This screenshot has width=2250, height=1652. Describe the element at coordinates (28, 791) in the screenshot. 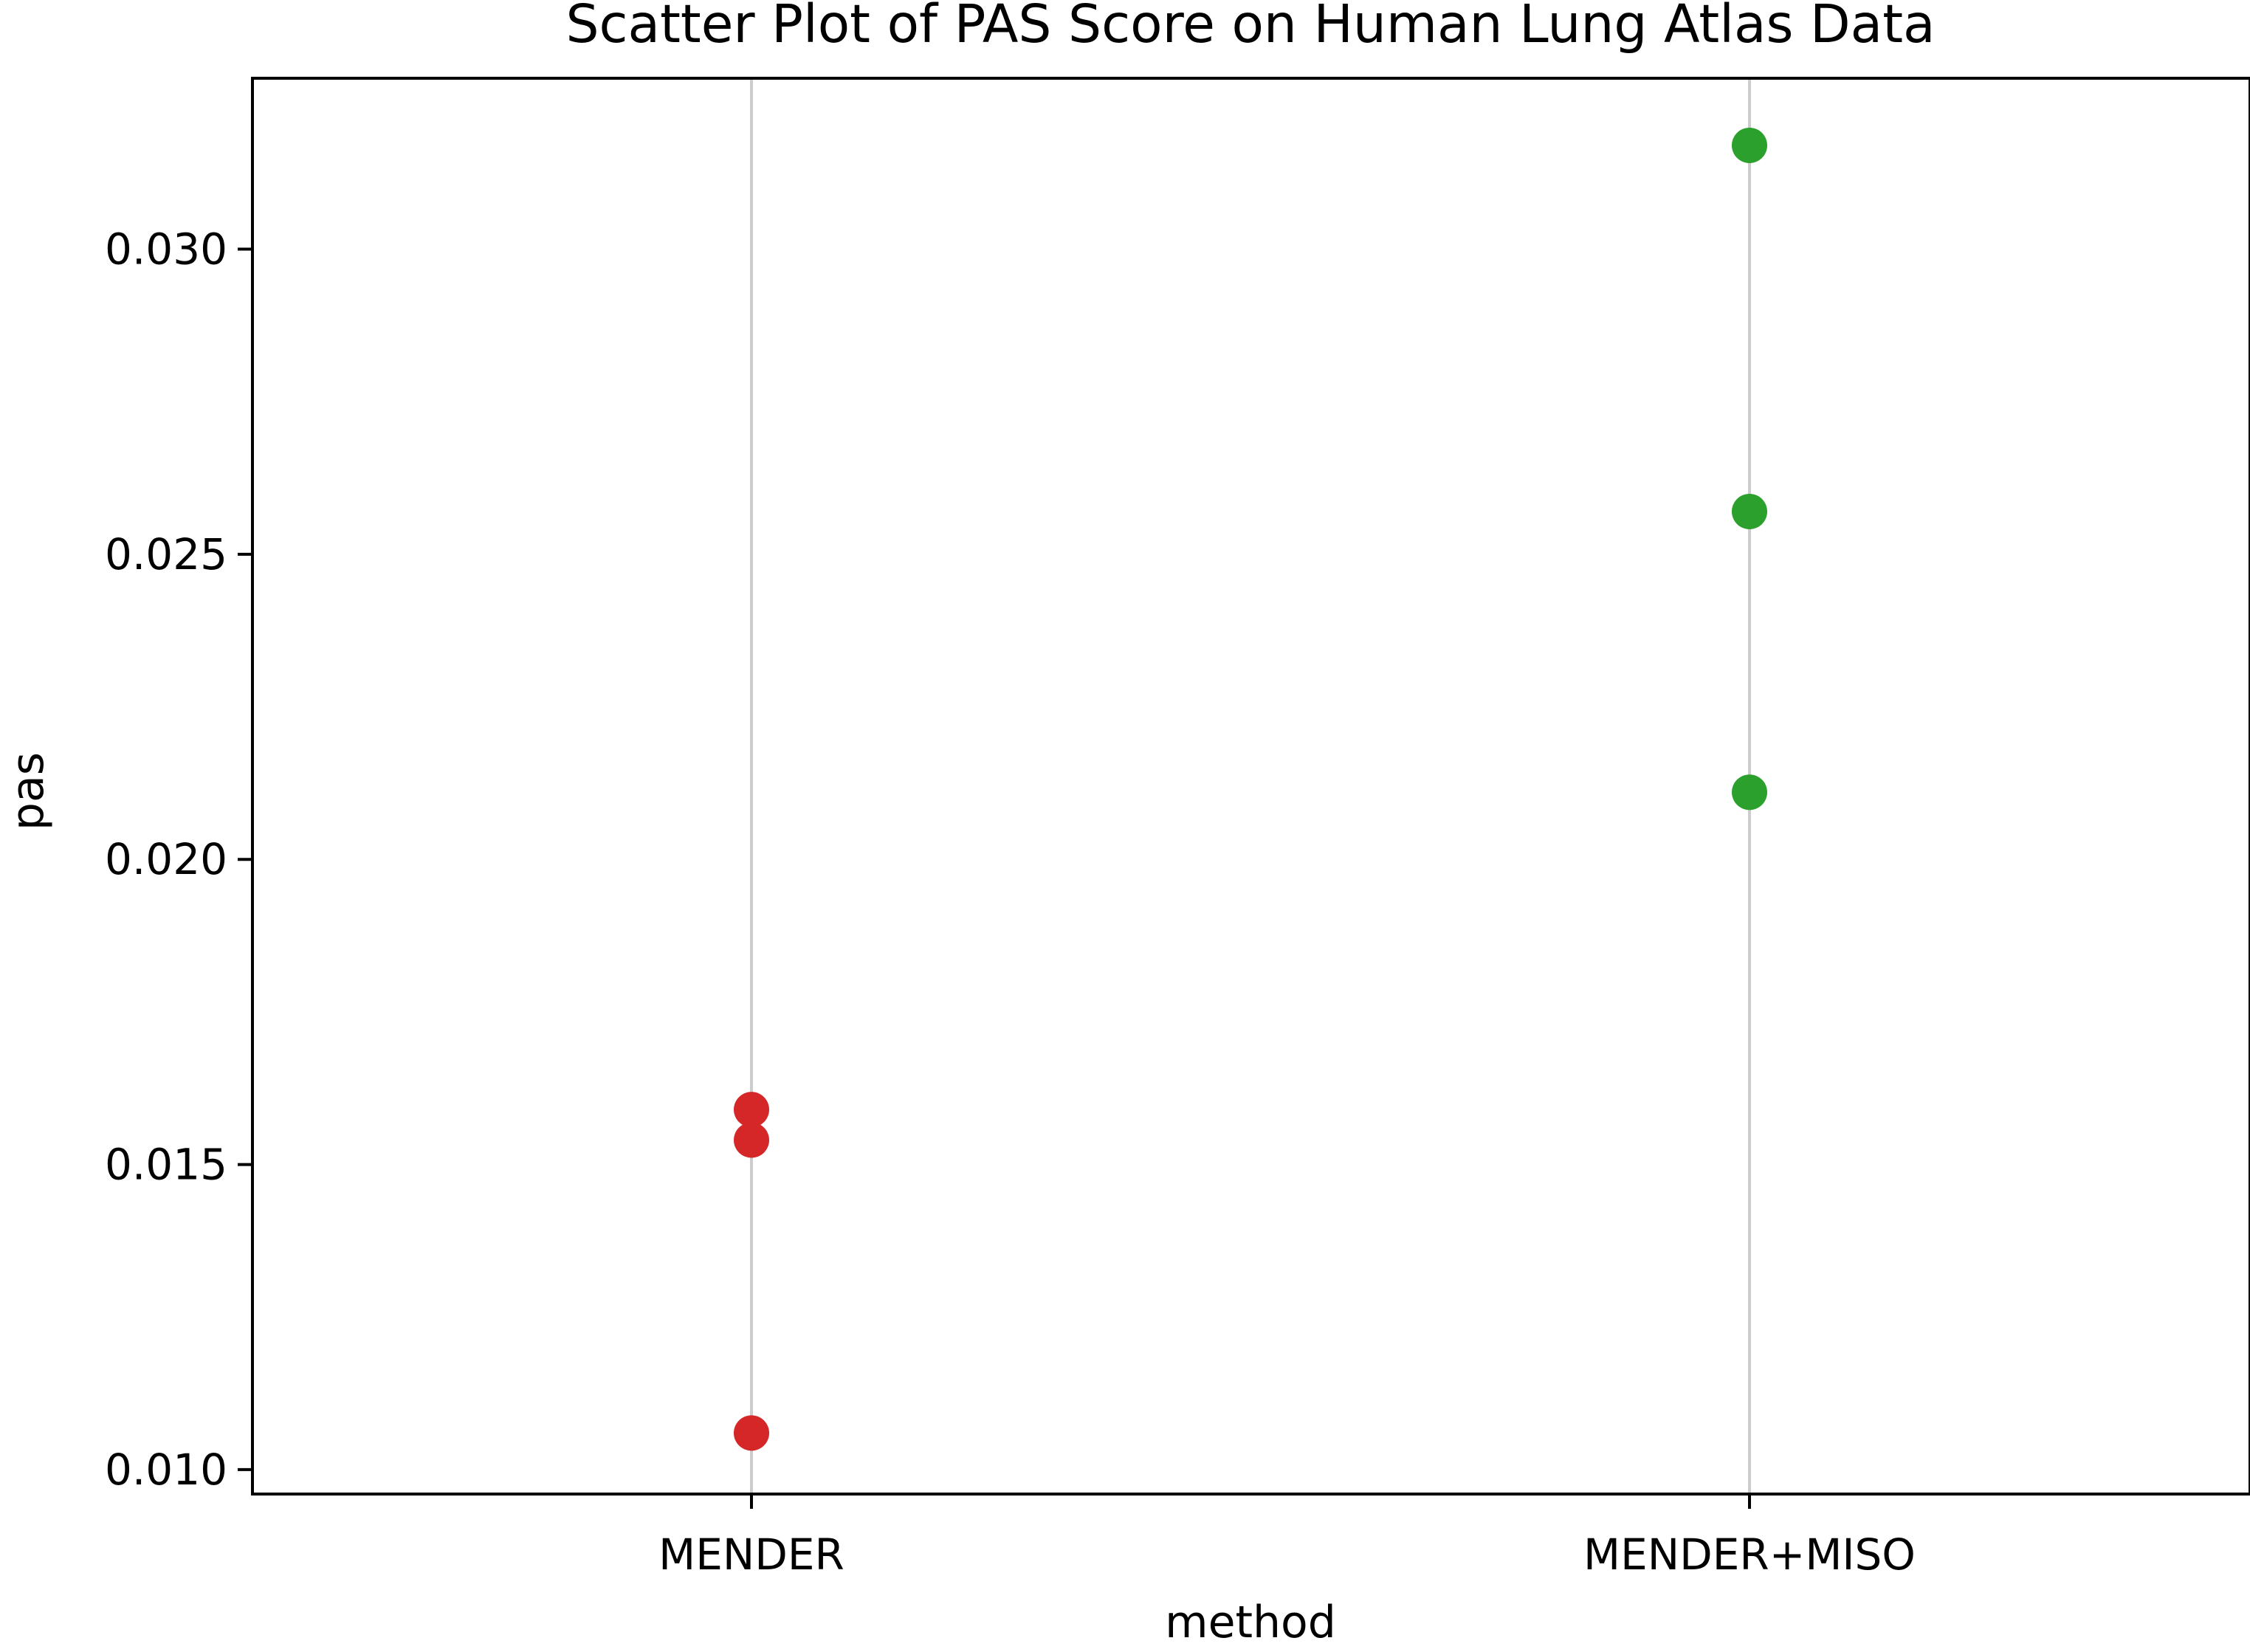

I see `y-axis-label: pas` at that location.